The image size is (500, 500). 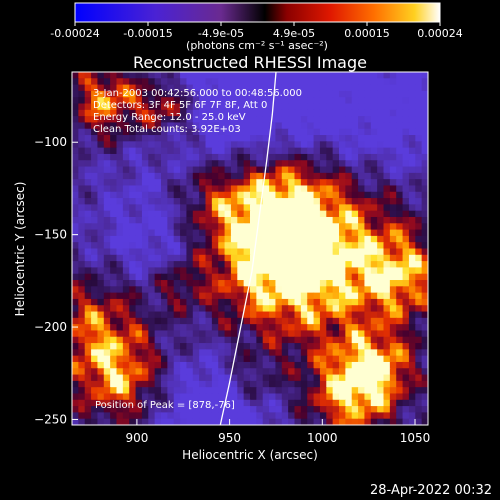 I want to click on x-axis-label: Heliocentric X (arcsec), so click(x=250, y=455).